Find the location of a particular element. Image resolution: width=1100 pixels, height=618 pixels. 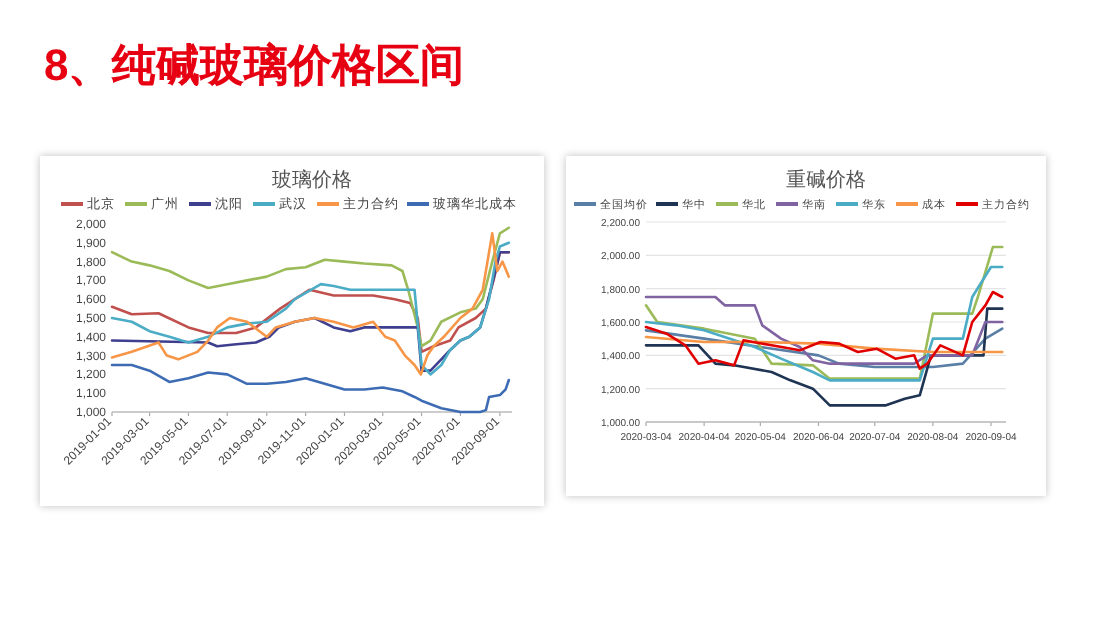

chart-title: 重碱价格 is located at coordinates (826, 180).